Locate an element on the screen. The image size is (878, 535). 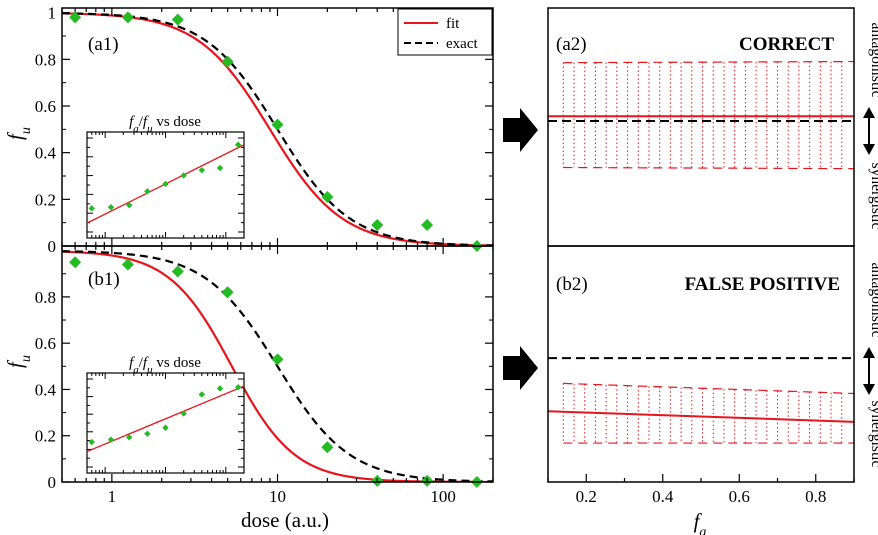
a1-y-tick-label: 0.8 is located at coordinates (45, 59).